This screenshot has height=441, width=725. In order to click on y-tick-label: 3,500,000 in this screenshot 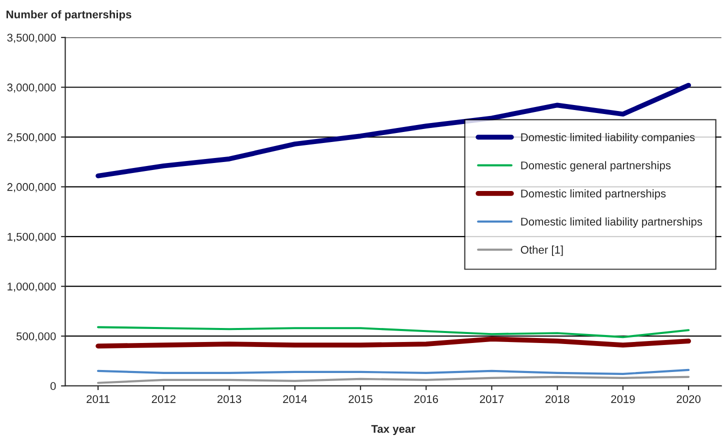, I will do `click(31, 38)`.